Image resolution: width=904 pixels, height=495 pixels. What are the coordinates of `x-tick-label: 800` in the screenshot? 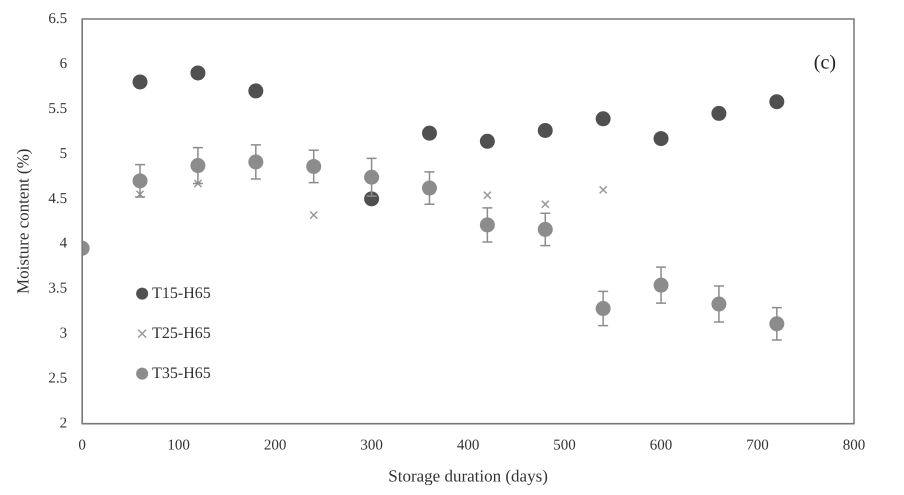 It's located at (854, 446).